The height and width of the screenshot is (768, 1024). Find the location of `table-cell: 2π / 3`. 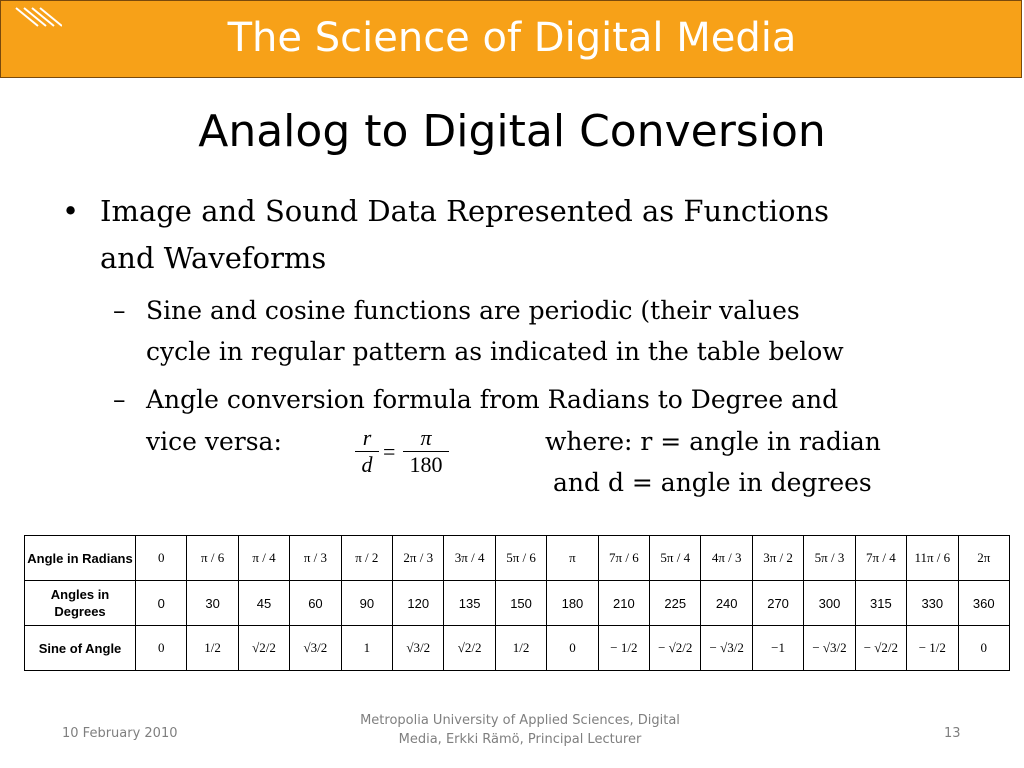

table-cell: 2π / 3 is located at coordinates (418, 558).